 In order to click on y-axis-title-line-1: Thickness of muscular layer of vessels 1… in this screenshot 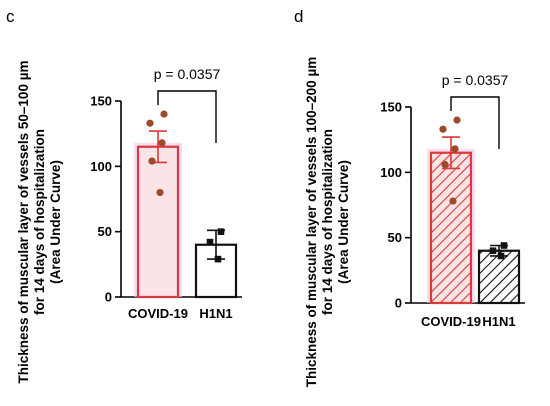, I will do `click(311, 222)`.